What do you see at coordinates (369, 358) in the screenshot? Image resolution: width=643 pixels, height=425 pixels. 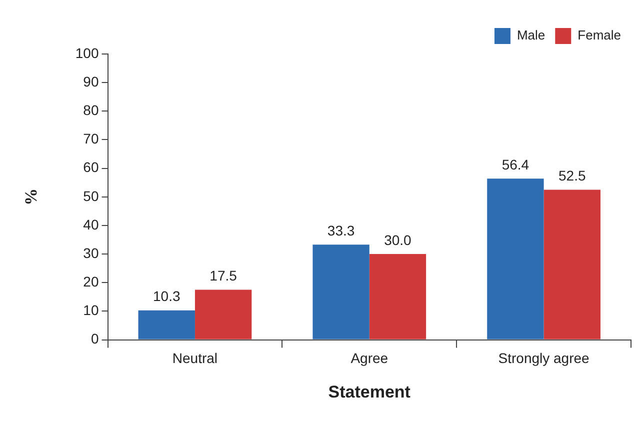 I see `x-tick-label: Agree` at bounding box center [369, 358].